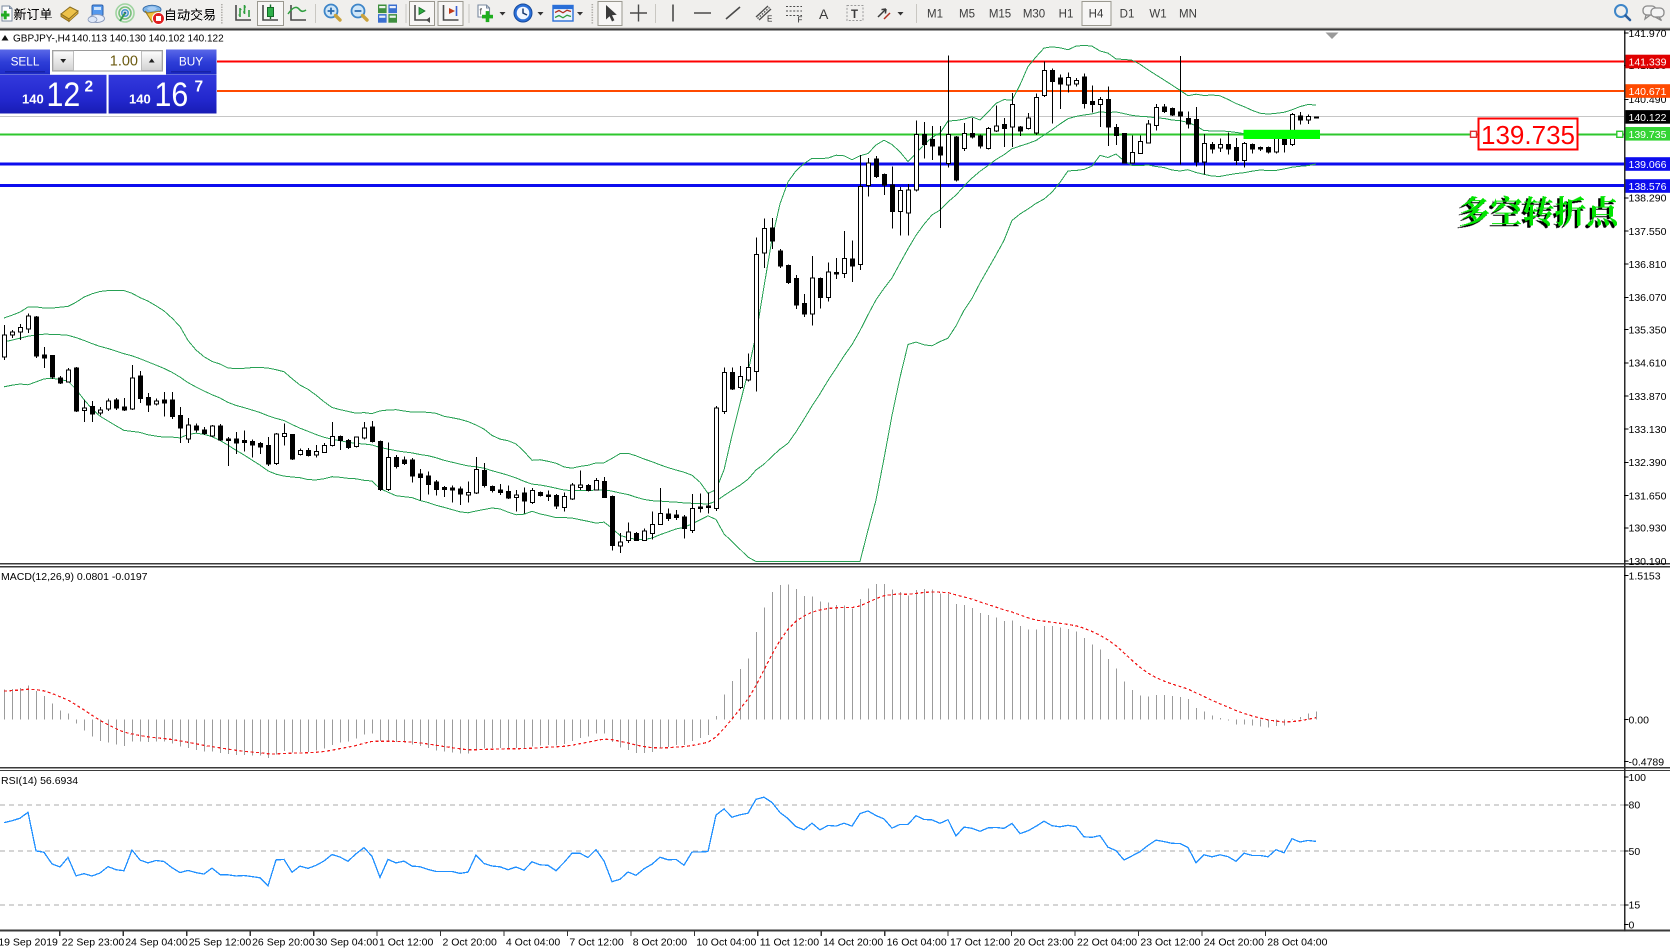 This screenshot has width=1670, height=951. Describe the element at coordinates (1127, 15) in the screenshot. I see `svg-text: D1` at that location.